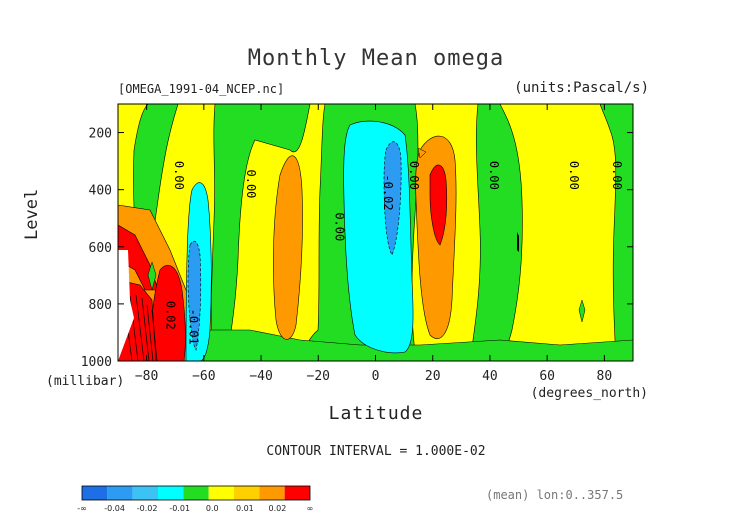 The image size is (752, 532). Describe the element at coordinates (555, 495) in the screenshot. I see `mean-note: (mean) lon:0..357.5` at that location.